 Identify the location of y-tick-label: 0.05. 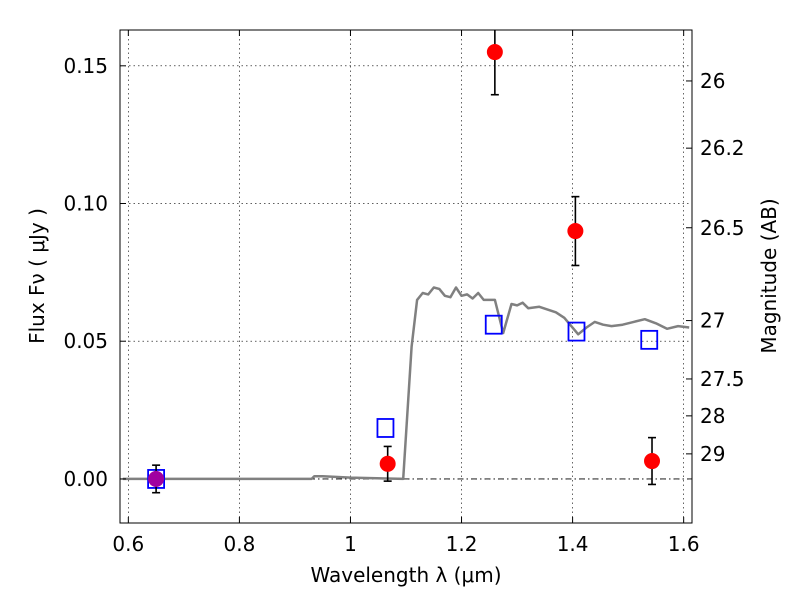
(85, 341).